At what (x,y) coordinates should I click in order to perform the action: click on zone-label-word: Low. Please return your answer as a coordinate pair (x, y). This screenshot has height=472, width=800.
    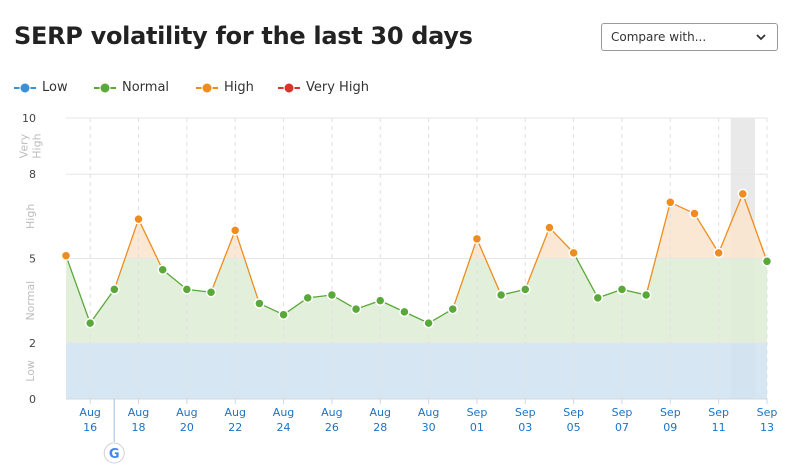
    Looking at the image, I should click on (30, 371).